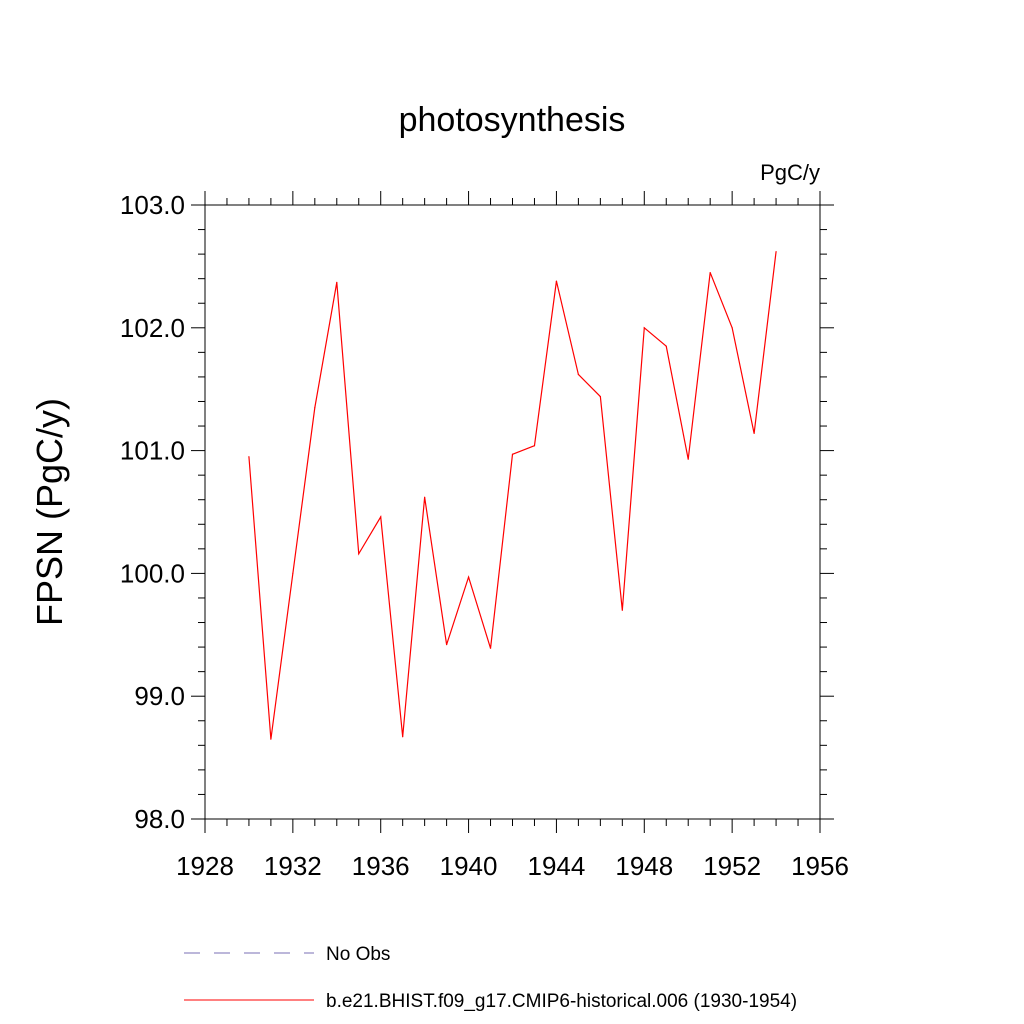 This screenshot has width=1024, height=1024. Describe the element at coordinates (469, 866) in the screenshot. I see `x-tick-label: 1940` at that location.